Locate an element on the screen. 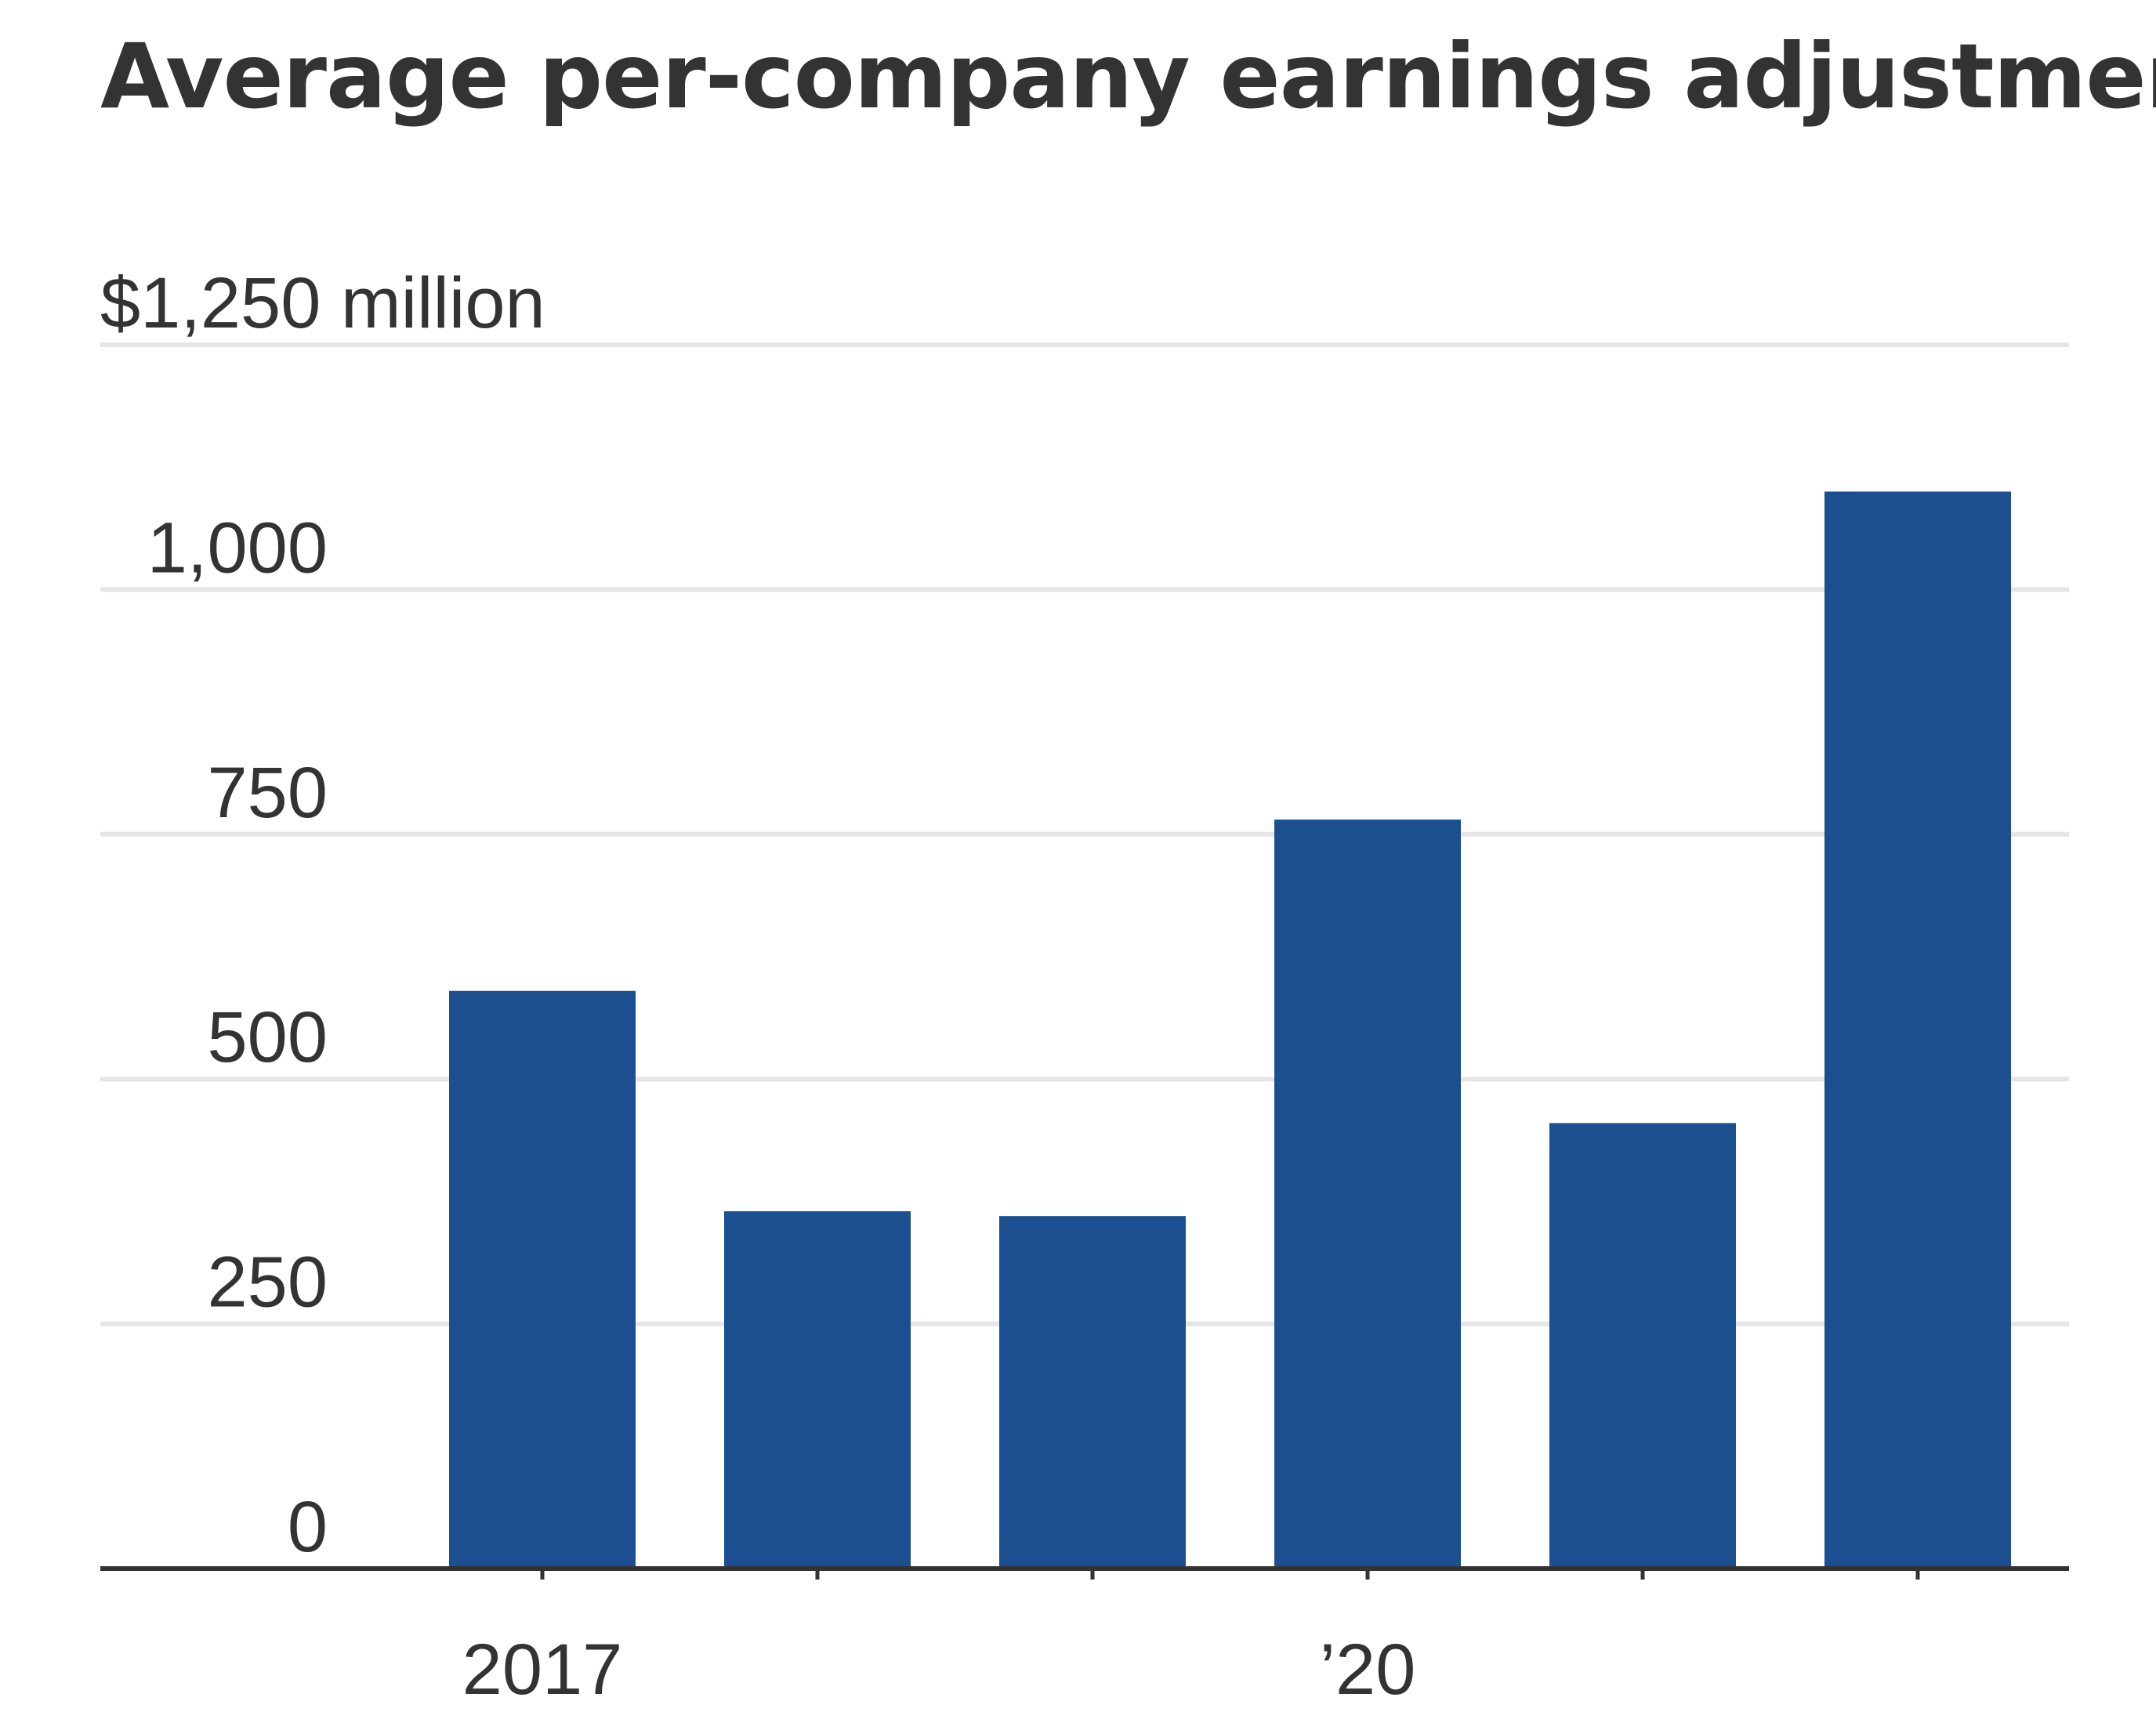 This screenshot has width=2156, height=1719. bar-2017 is located at coordinates (542, 1279).